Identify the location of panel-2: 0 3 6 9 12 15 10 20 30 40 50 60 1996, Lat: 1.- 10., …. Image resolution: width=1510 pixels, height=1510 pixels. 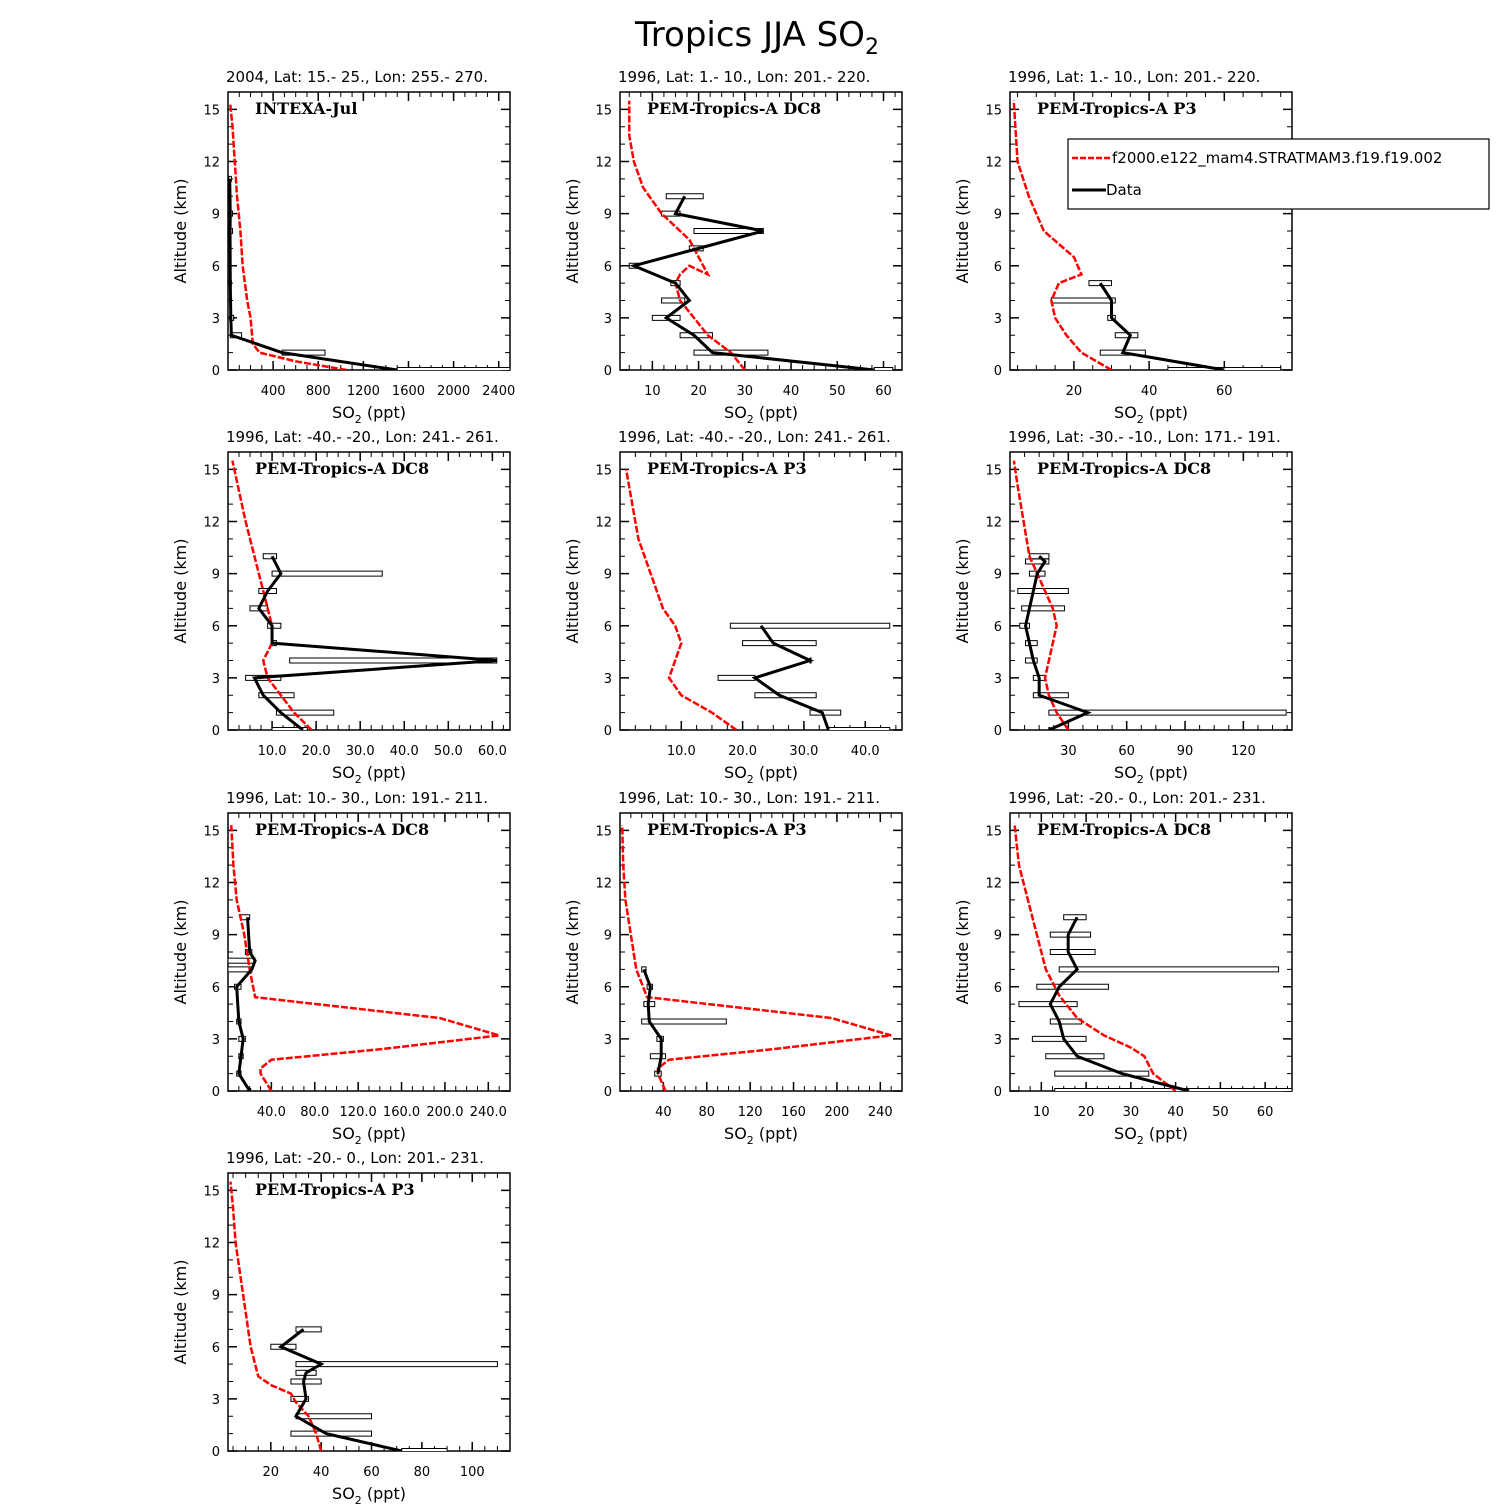
(733, 247).